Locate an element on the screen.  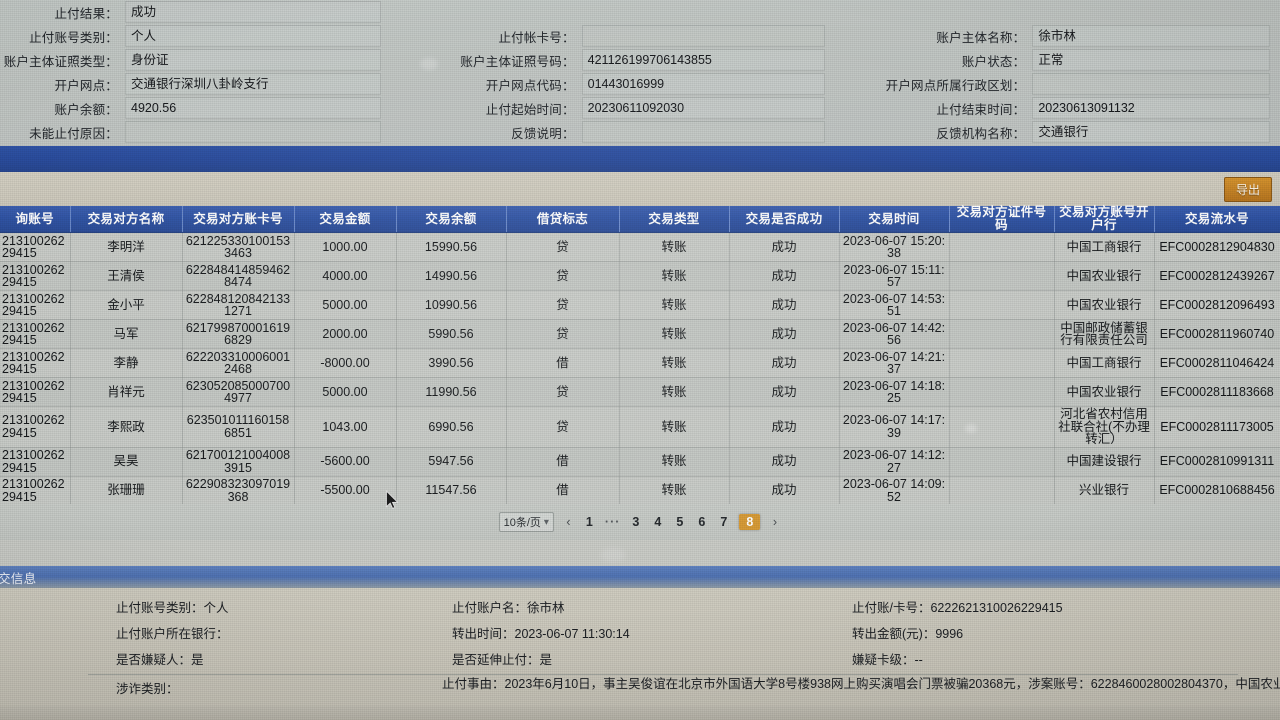
case-info-section-title: 交信息 is located at coordinates (18, 578).